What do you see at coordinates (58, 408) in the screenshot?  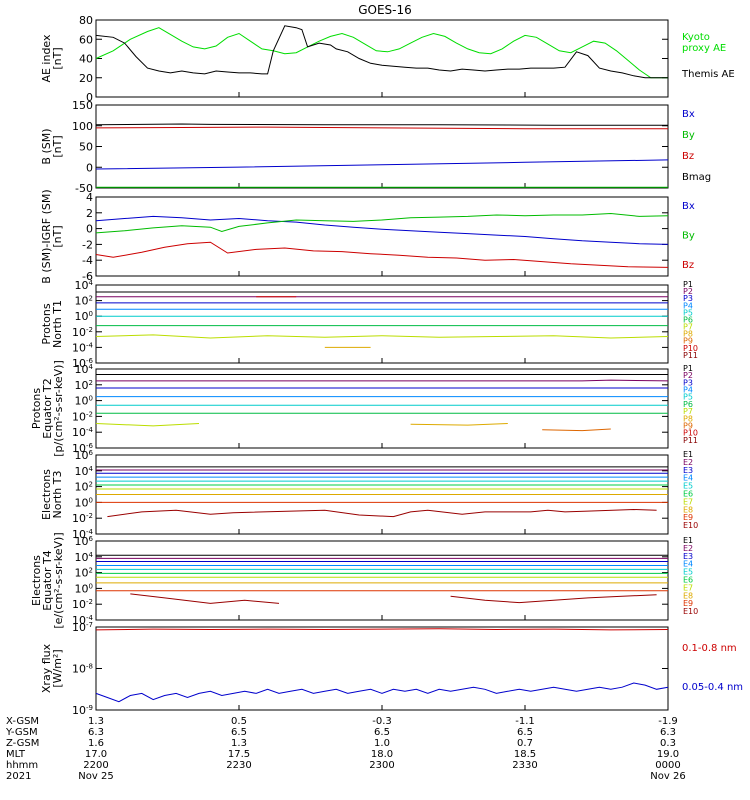 I see `y-axis-label: [p/(cm²-s-sr-keV)]` at bounding box center [58, 408].